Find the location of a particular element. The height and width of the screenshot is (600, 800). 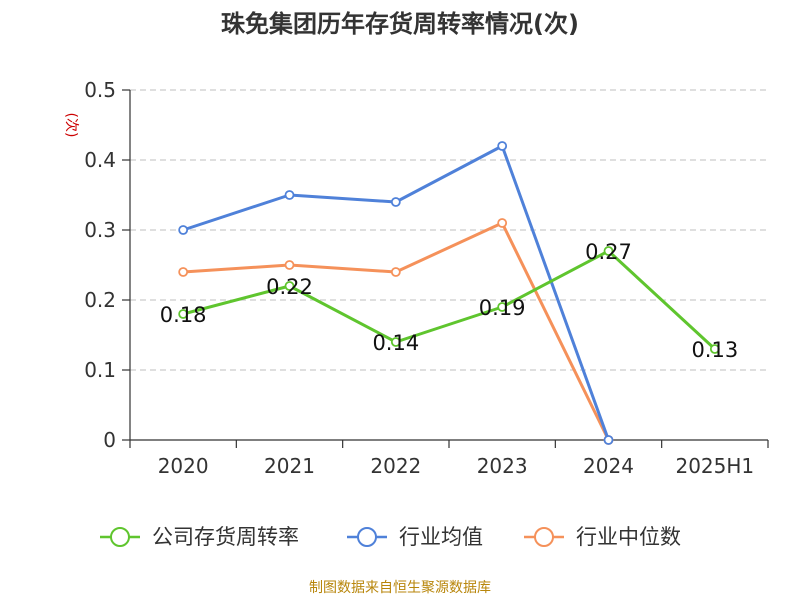

x-tick-label: 2021 is located at coordinates (289, 466).